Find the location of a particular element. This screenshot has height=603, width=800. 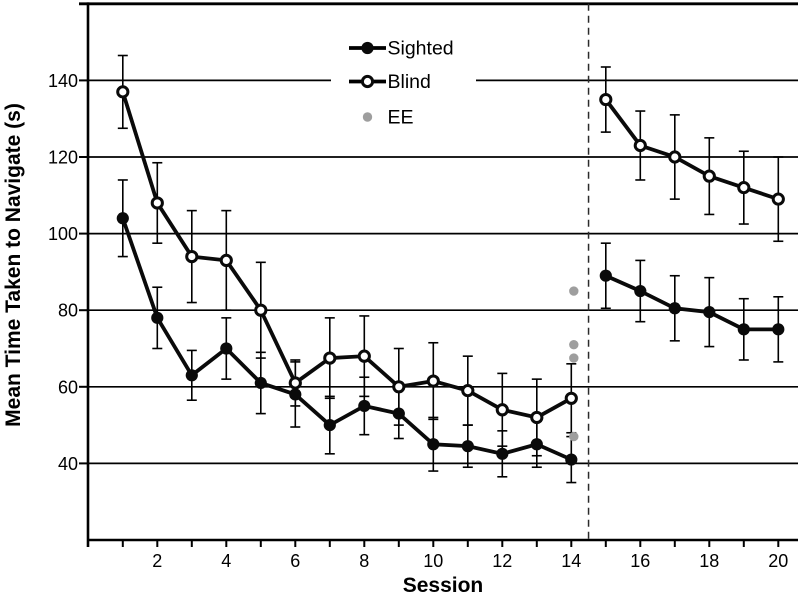

x-tick-label: 2 is located at coordinates (157, 561).